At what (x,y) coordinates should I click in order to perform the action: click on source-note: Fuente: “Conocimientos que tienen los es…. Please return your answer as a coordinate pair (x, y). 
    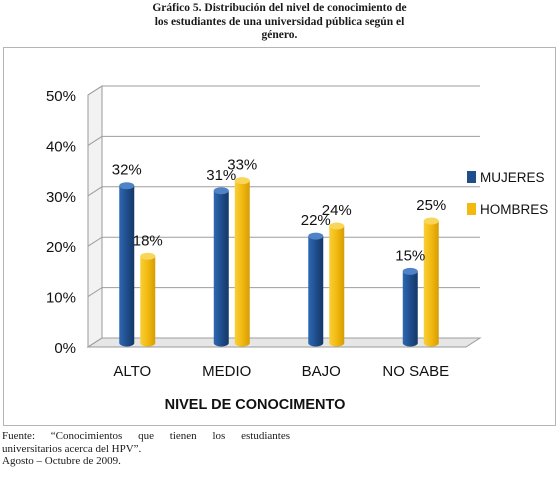
    Looking at the image, I should click on (146, 449).